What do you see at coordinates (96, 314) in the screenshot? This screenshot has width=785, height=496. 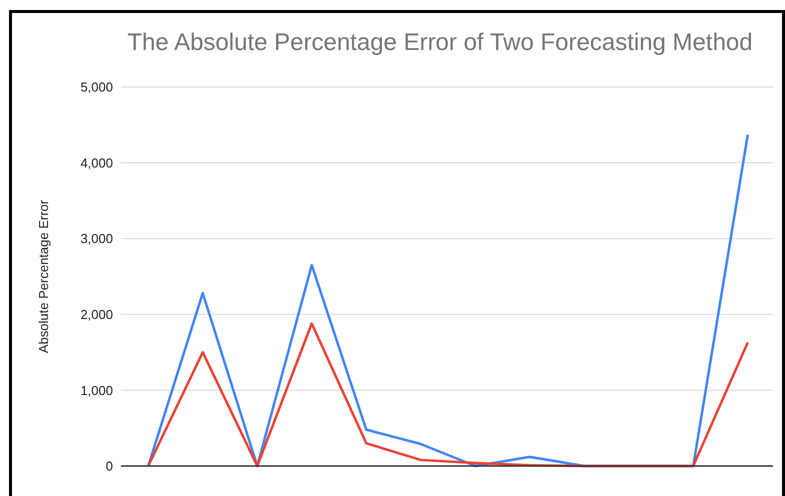 I see `y-tick-label: 2,000` at bounding box center [96, 314].